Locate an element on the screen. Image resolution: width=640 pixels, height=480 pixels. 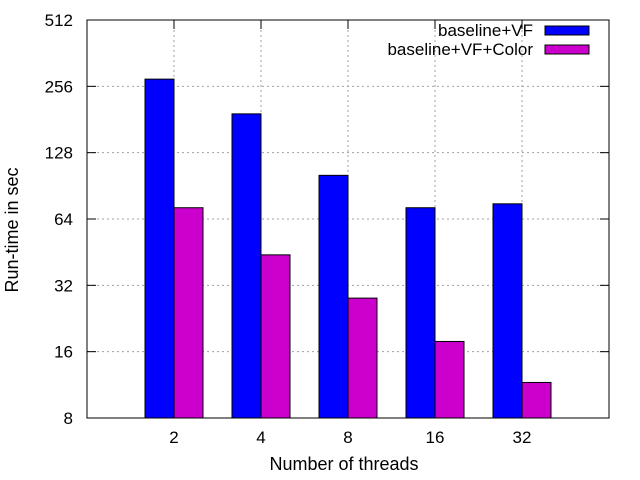
y-axis-title: Run-time in sec is located at coordinates (12, 229).